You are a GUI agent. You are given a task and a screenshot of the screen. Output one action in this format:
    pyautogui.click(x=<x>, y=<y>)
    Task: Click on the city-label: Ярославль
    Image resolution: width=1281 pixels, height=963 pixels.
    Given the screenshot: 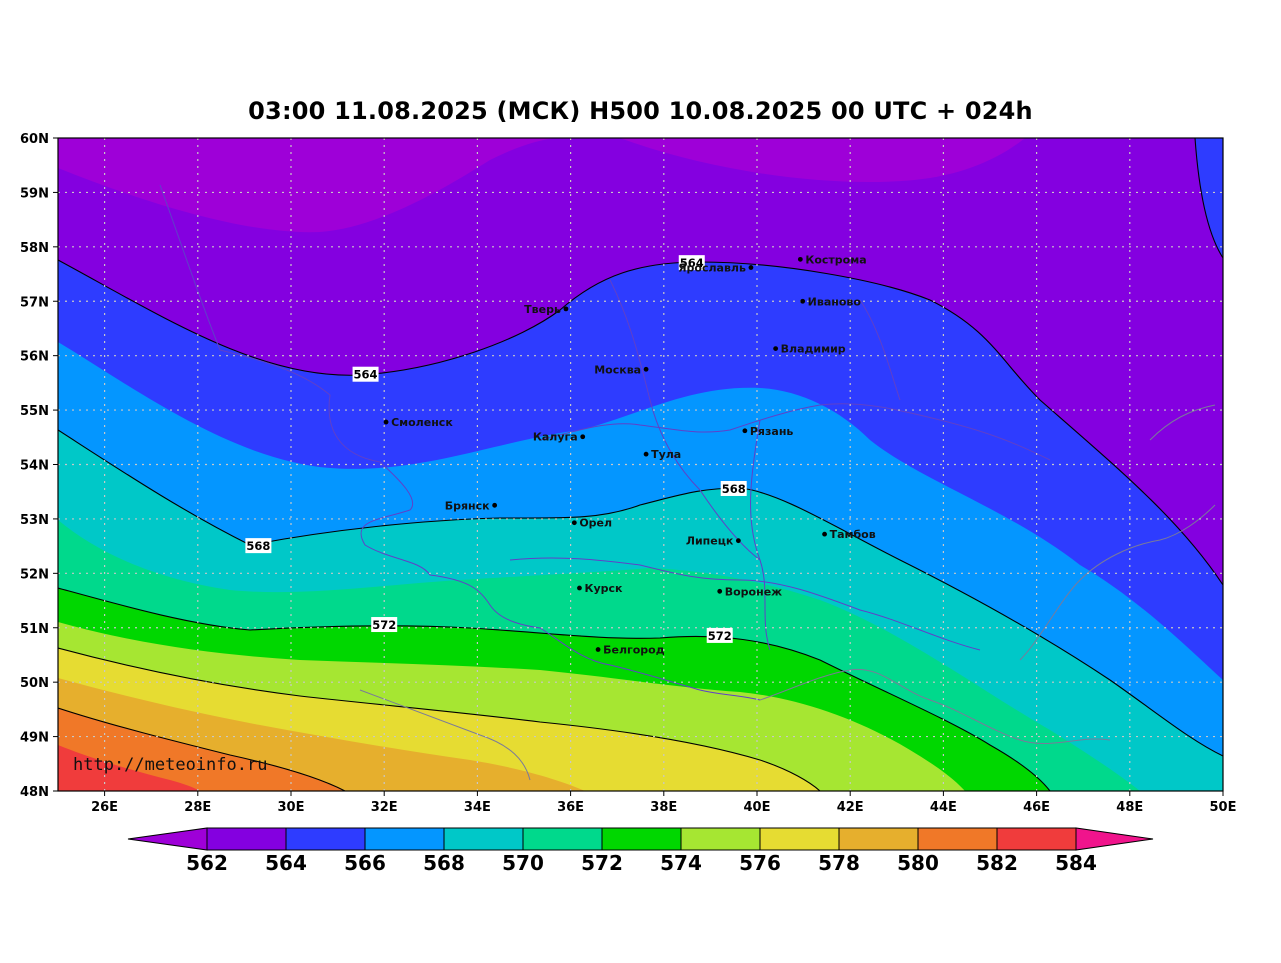 What is the action you would take?
    pyautogui.click(x=712, y=268)
    